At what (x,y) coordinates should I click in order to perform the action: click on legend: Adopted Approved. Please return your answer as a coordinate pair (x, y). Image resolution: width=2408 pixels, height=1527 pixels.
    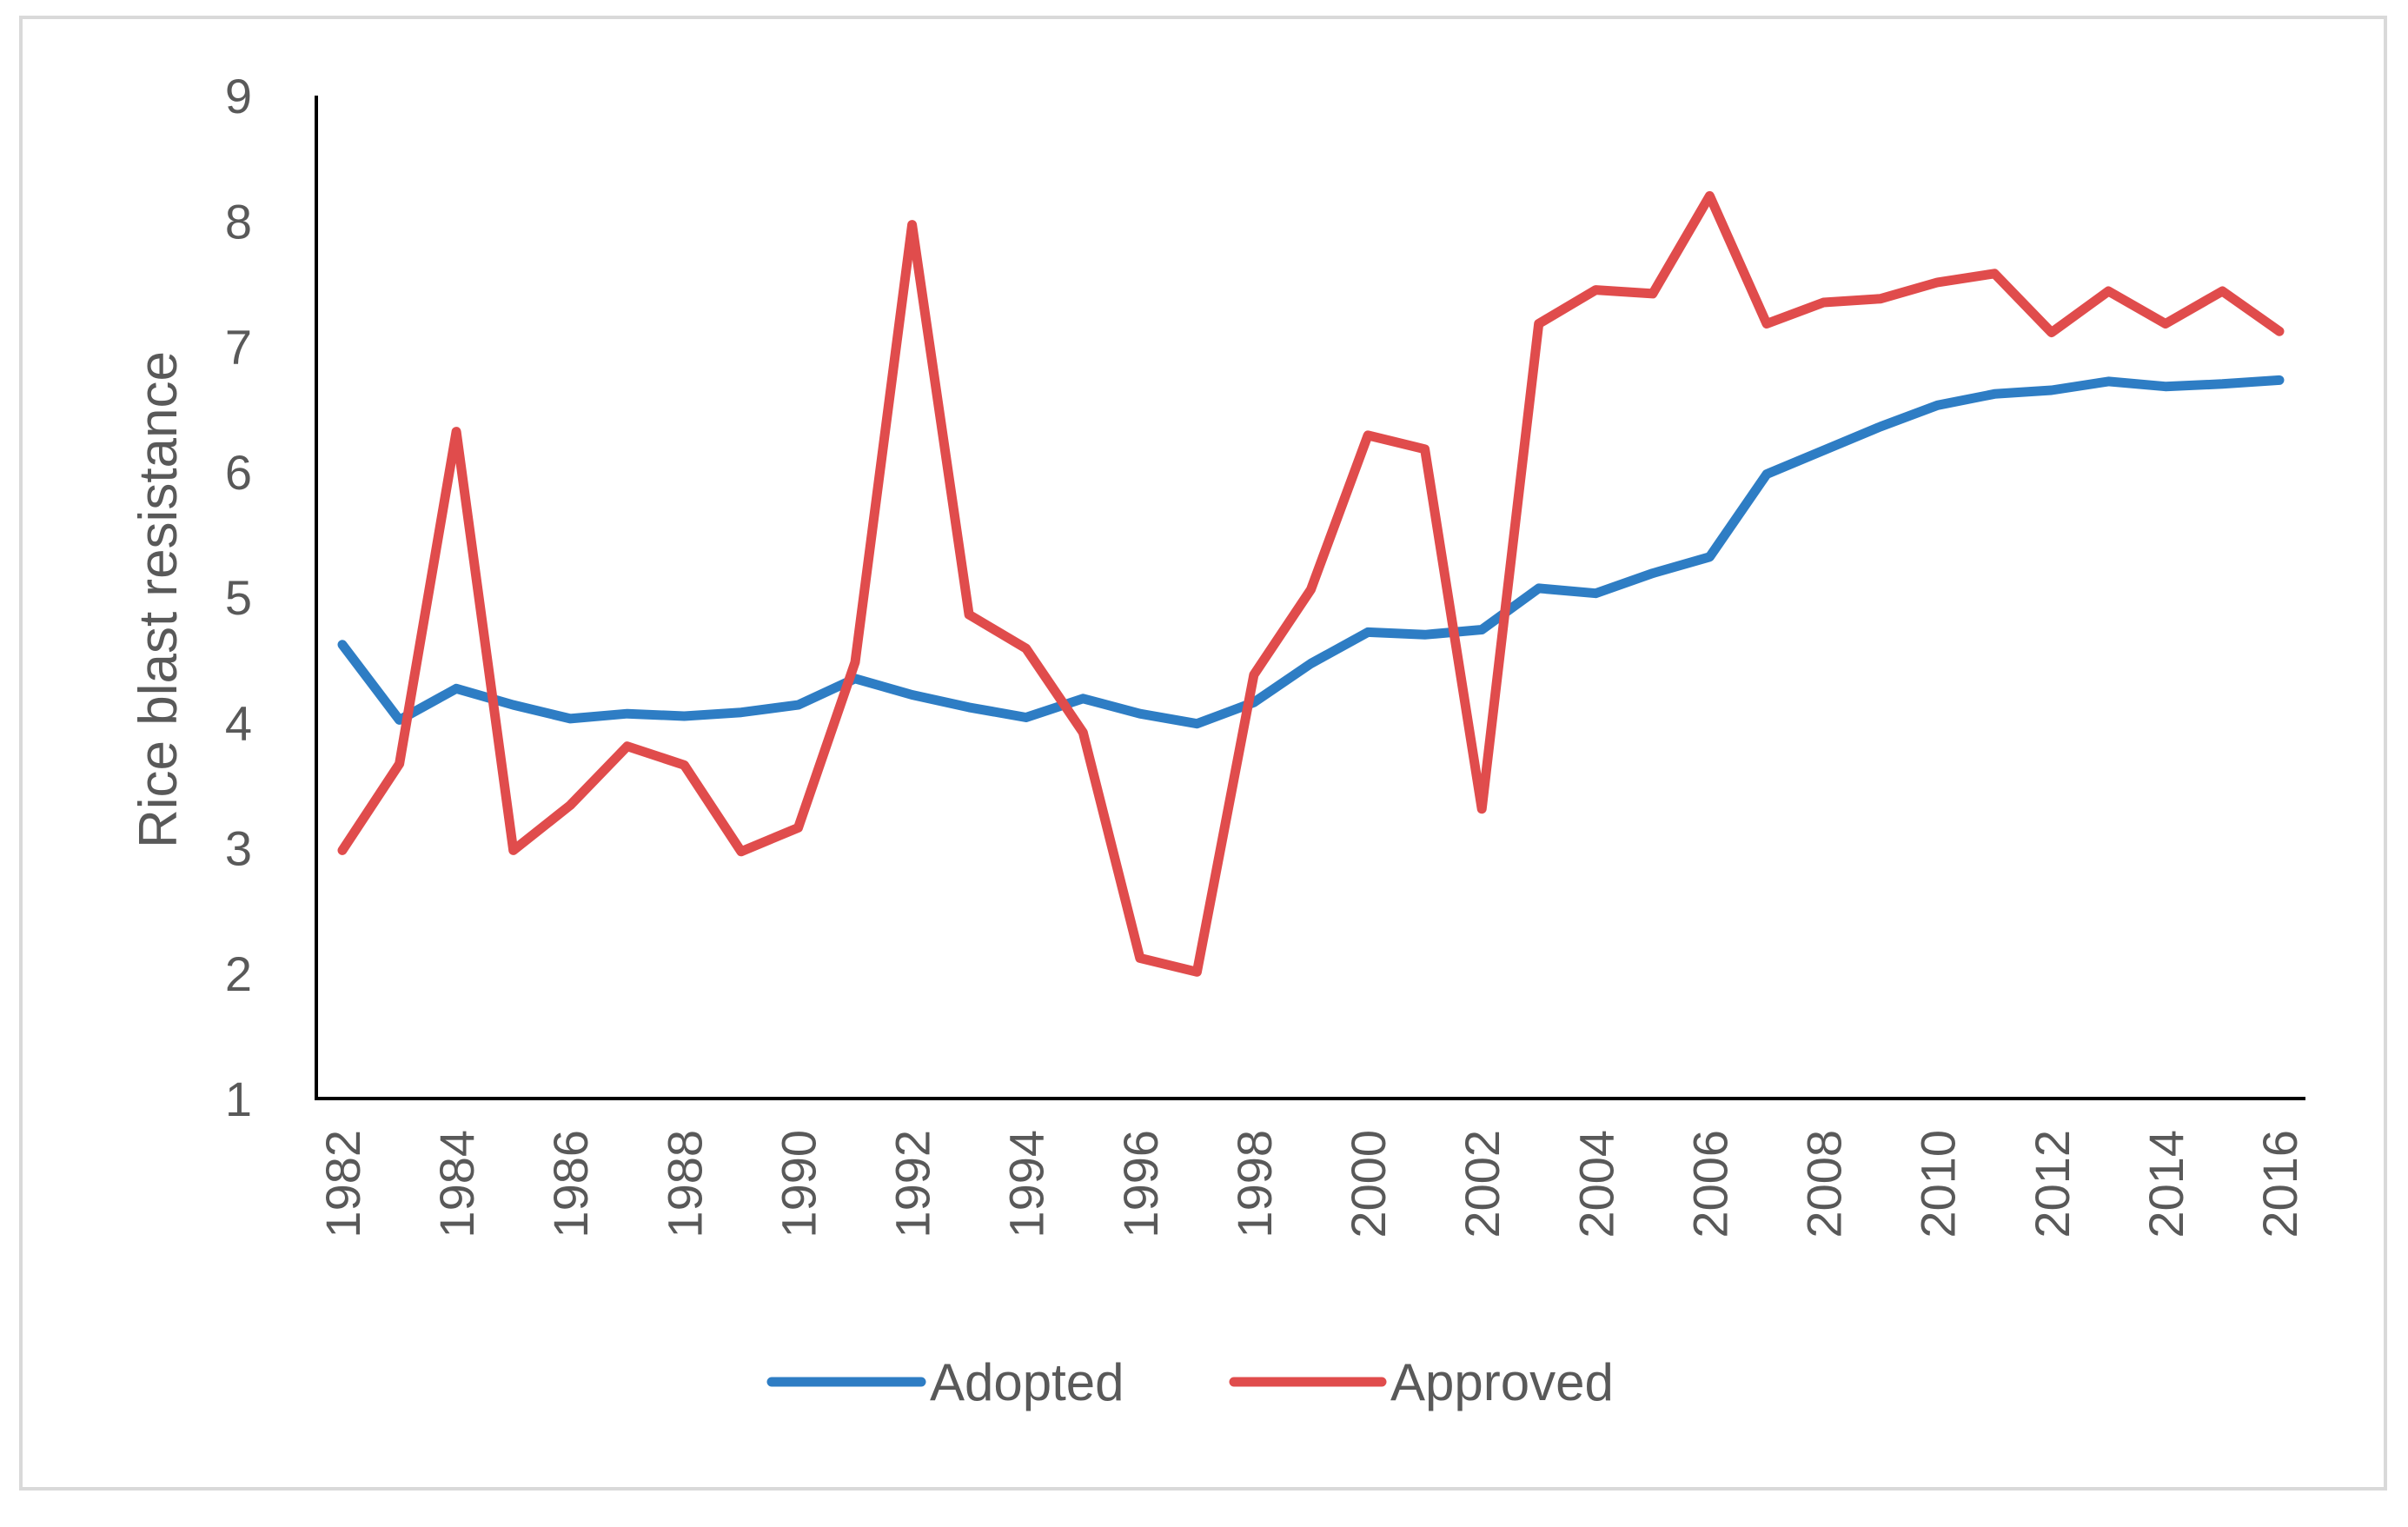
    Looking at the image, I should click on (1190, 1382).